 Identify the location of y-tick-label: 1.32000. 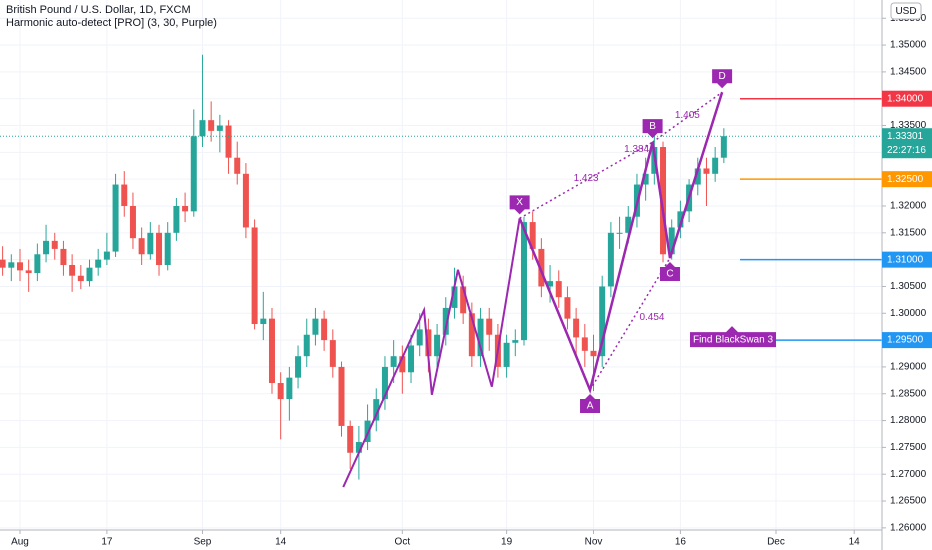
(908, 206).